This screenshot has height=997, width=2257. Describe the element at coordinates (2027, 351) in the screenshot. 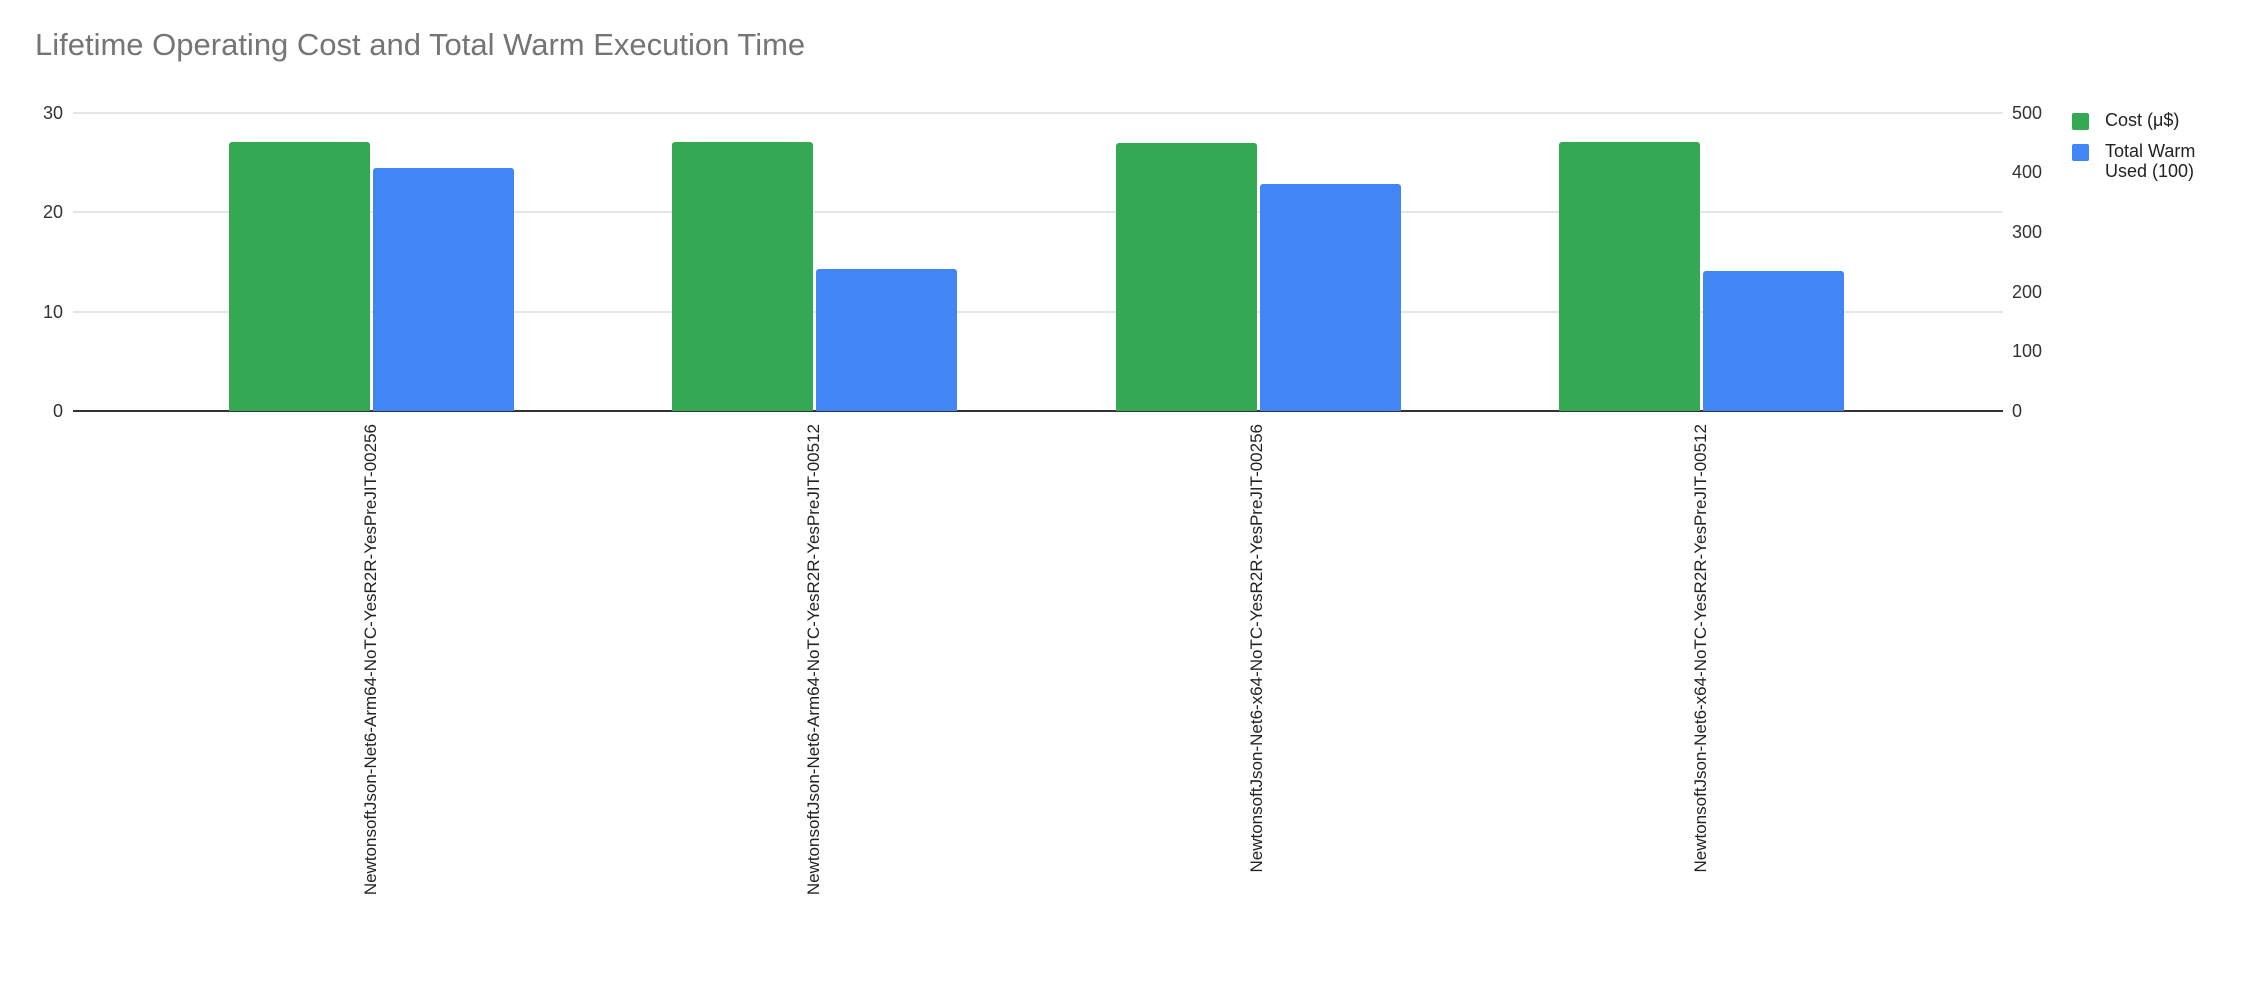

I see `right-axis-tick-label: 100` at that location.